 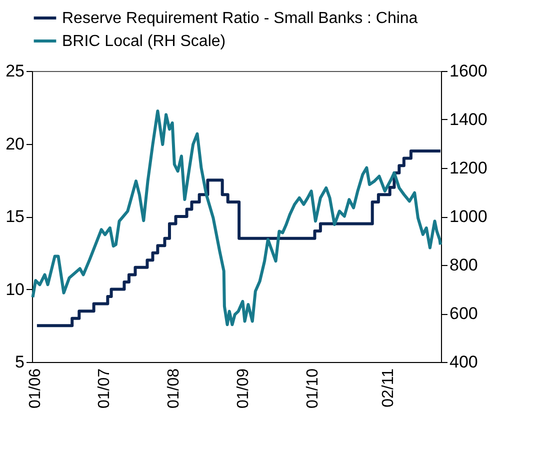 I want to click on y-tick-label: 20, so click(x=15, y=144).